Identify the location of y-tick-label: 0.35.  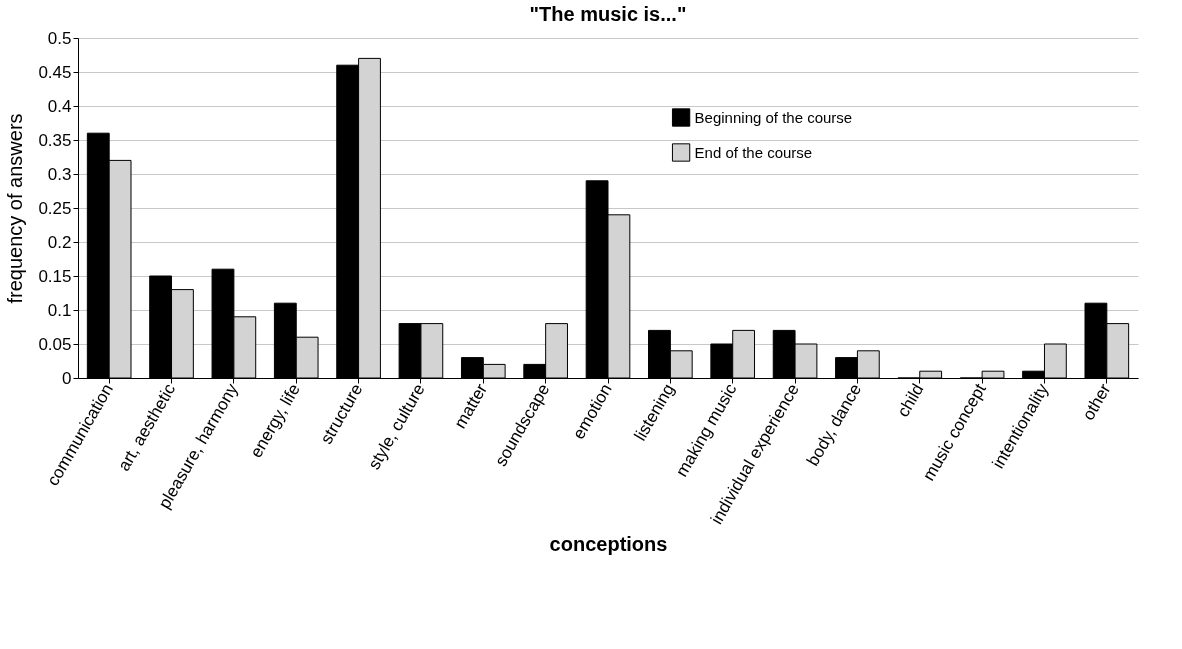
(55, 140).